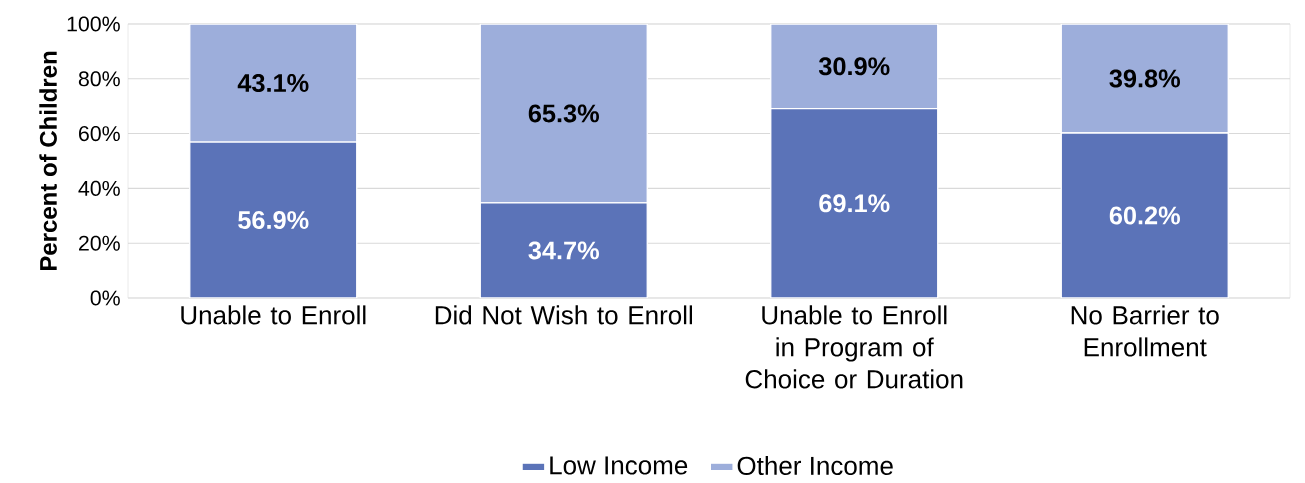 The width and height of the screenshot is (1305, 483). I want to click on x-tick-label: Unable to Enroll, so click(273, 315).